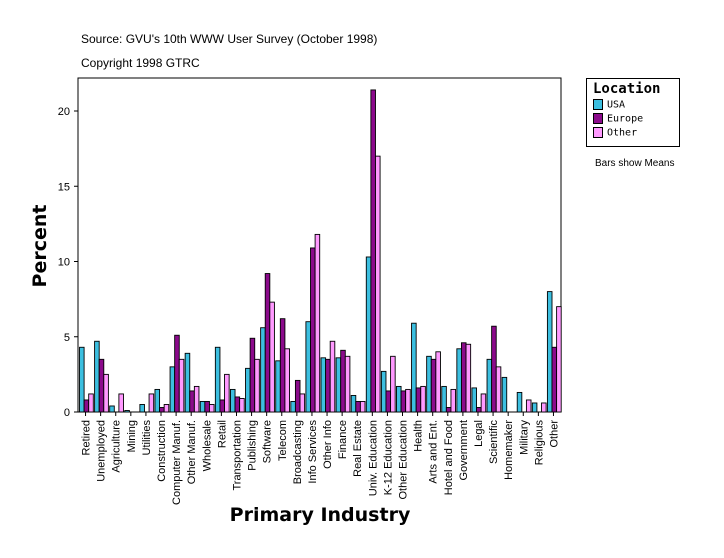 This screenshot has height=558, width=724. I want to click on x-tick-label: Homemaker, so click(509, 450).